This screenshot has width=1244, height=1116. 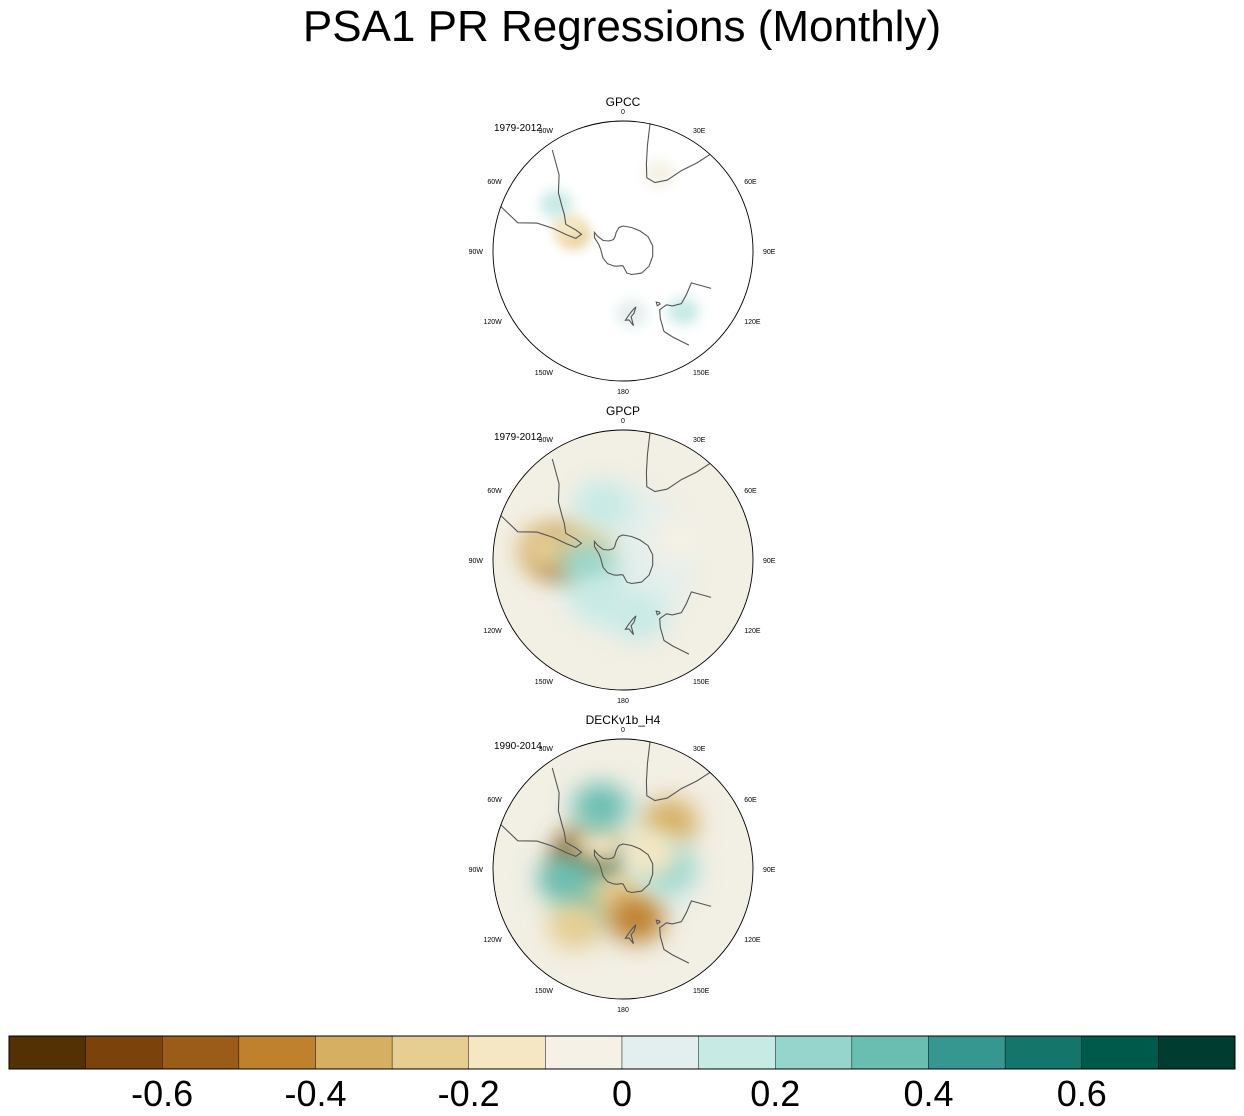 What do you see at coordinates (476, 252) in the screenshot?
I see `lon-label: 90W` at bounding box center [476, 252].